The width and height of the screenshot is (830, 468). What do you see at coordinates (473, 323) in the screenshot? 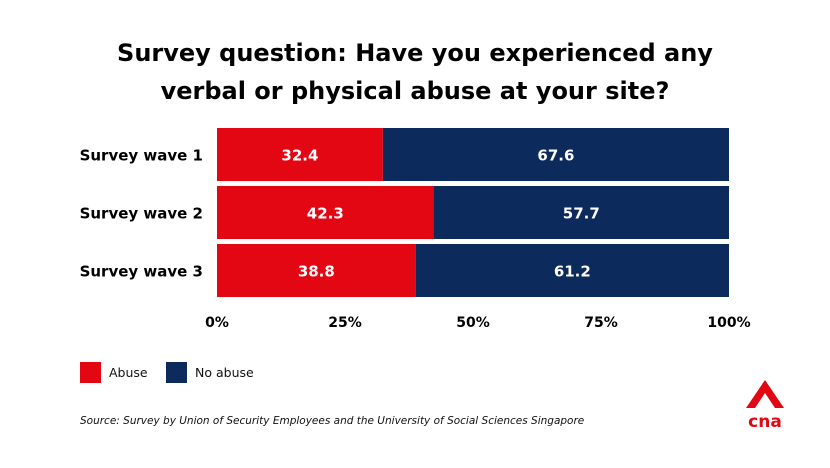
I see `x-tick-label: 50%` at bounding box center [473, 323].